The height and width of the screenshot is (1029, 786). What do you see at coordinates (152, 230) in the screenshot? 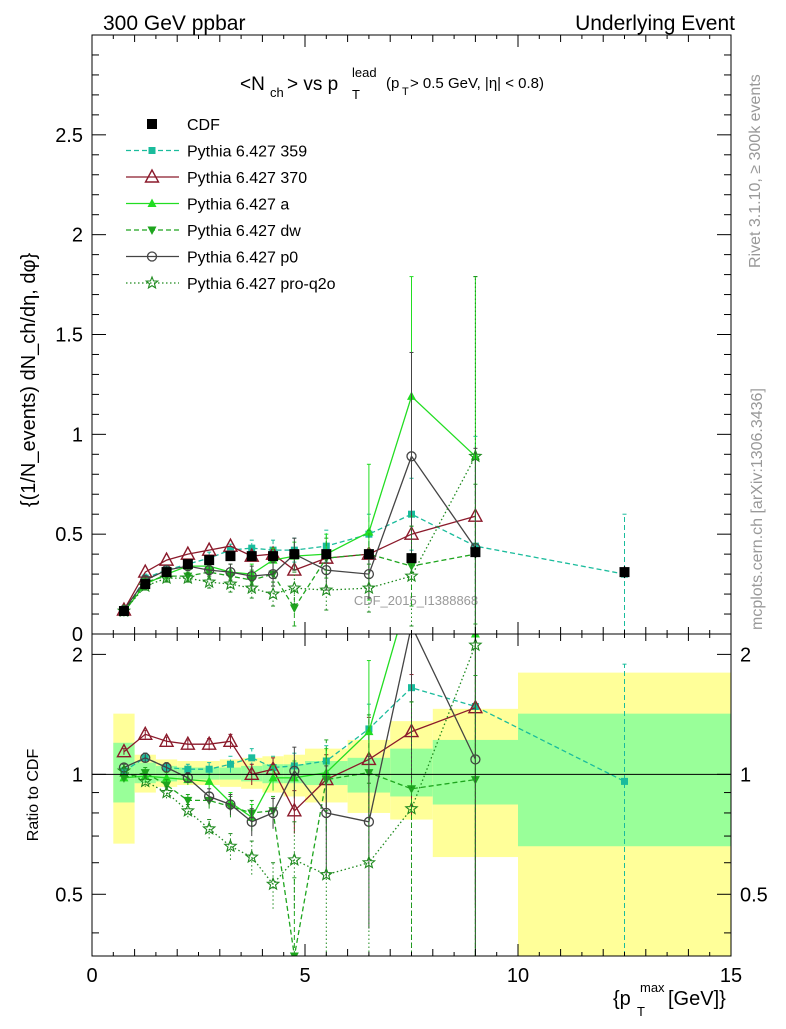
I see `legend-marker-pdw` at bounding box center [152, 230].